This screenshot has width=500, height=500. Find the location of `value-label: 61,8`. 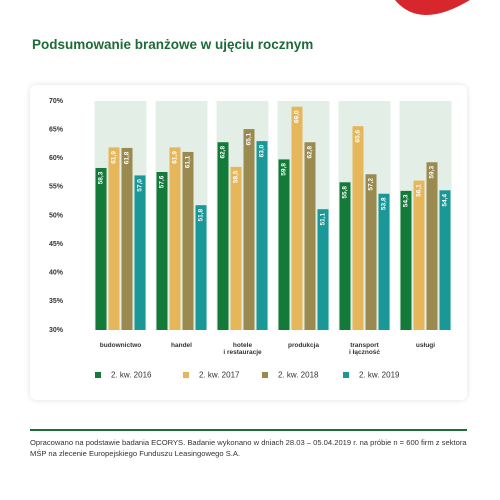

value-label: 61,8 is located at coordinates (127, 157).